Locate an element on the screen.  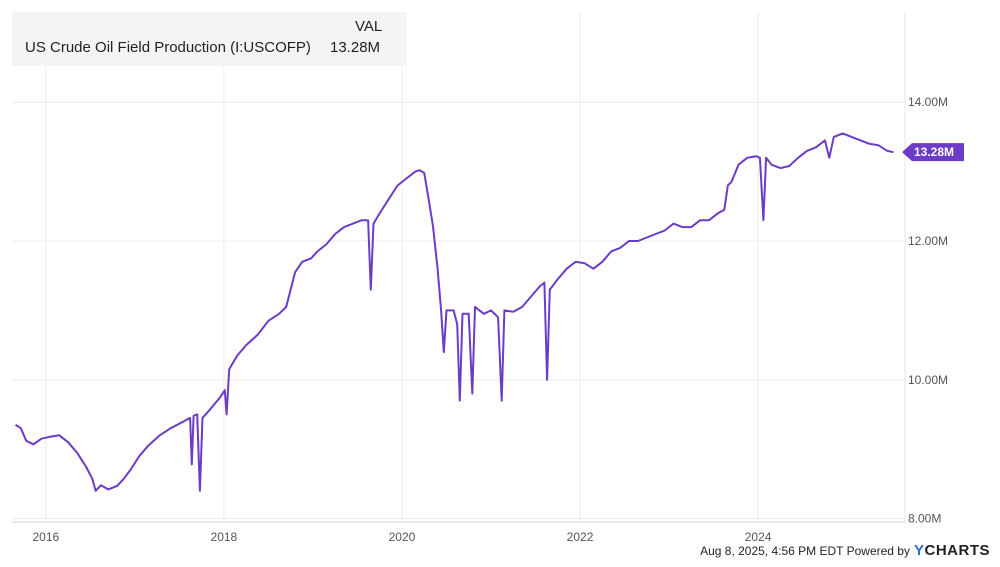
legend-box is located at coordinates (209, 39).